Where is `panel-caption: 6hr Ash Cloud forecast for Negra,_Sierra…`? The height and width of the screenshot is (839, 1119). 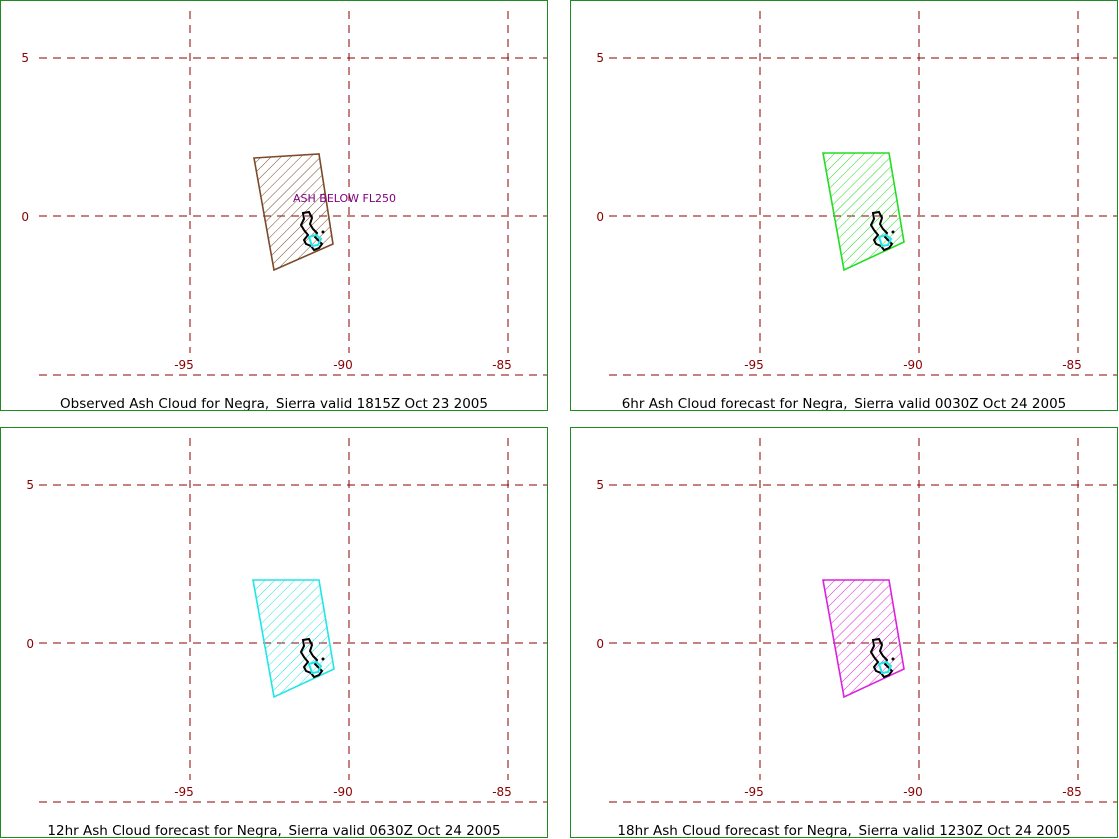
panel-caption: 6hr Ash Cloud forecast for Negra,_Sierra… is located at coordinates (844, 403).